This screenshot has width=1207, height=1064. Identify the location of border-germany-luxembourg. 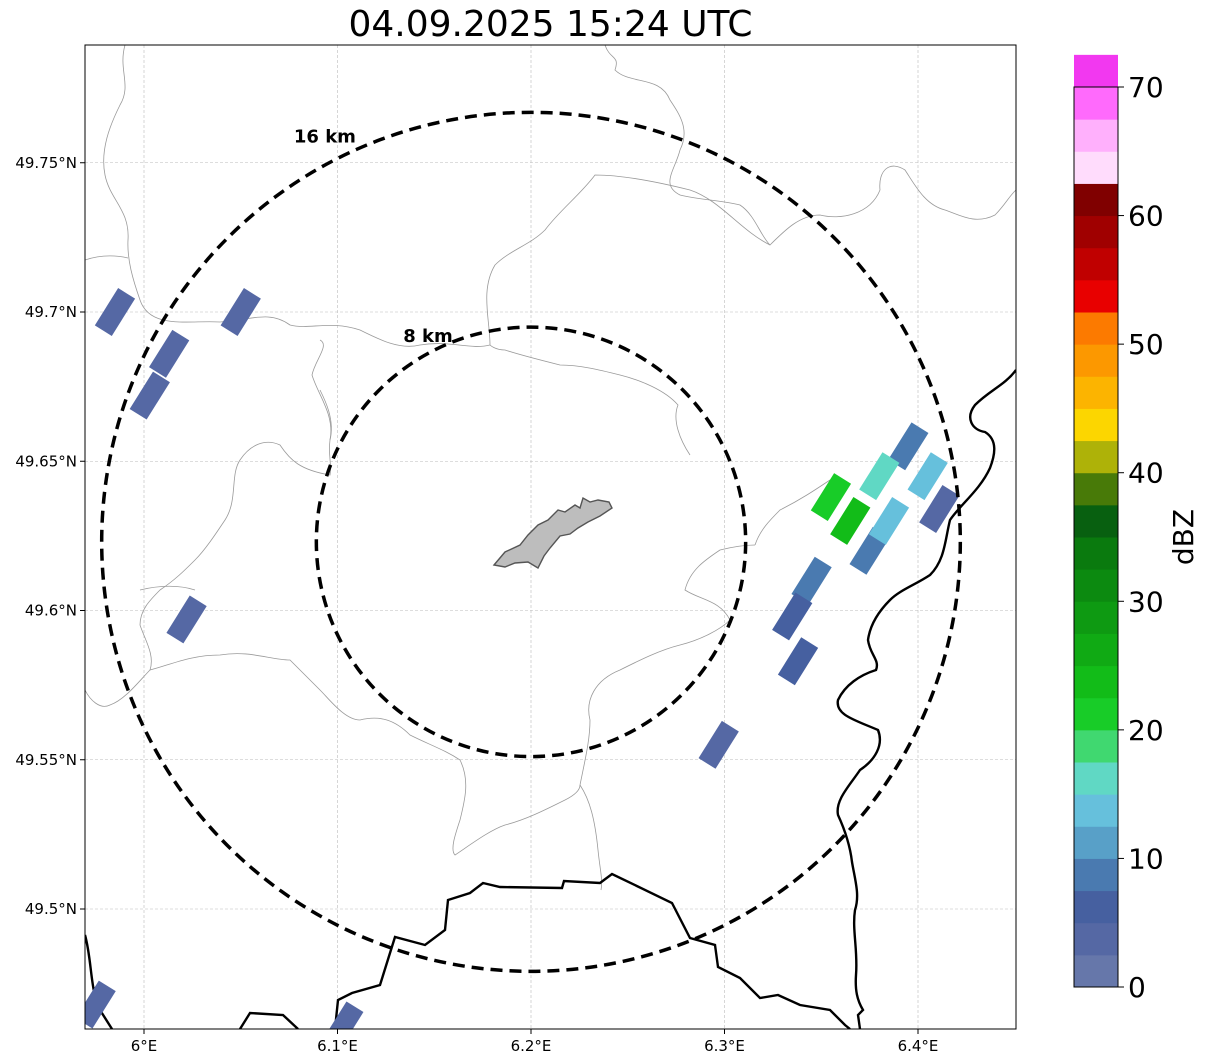
(926, 699).